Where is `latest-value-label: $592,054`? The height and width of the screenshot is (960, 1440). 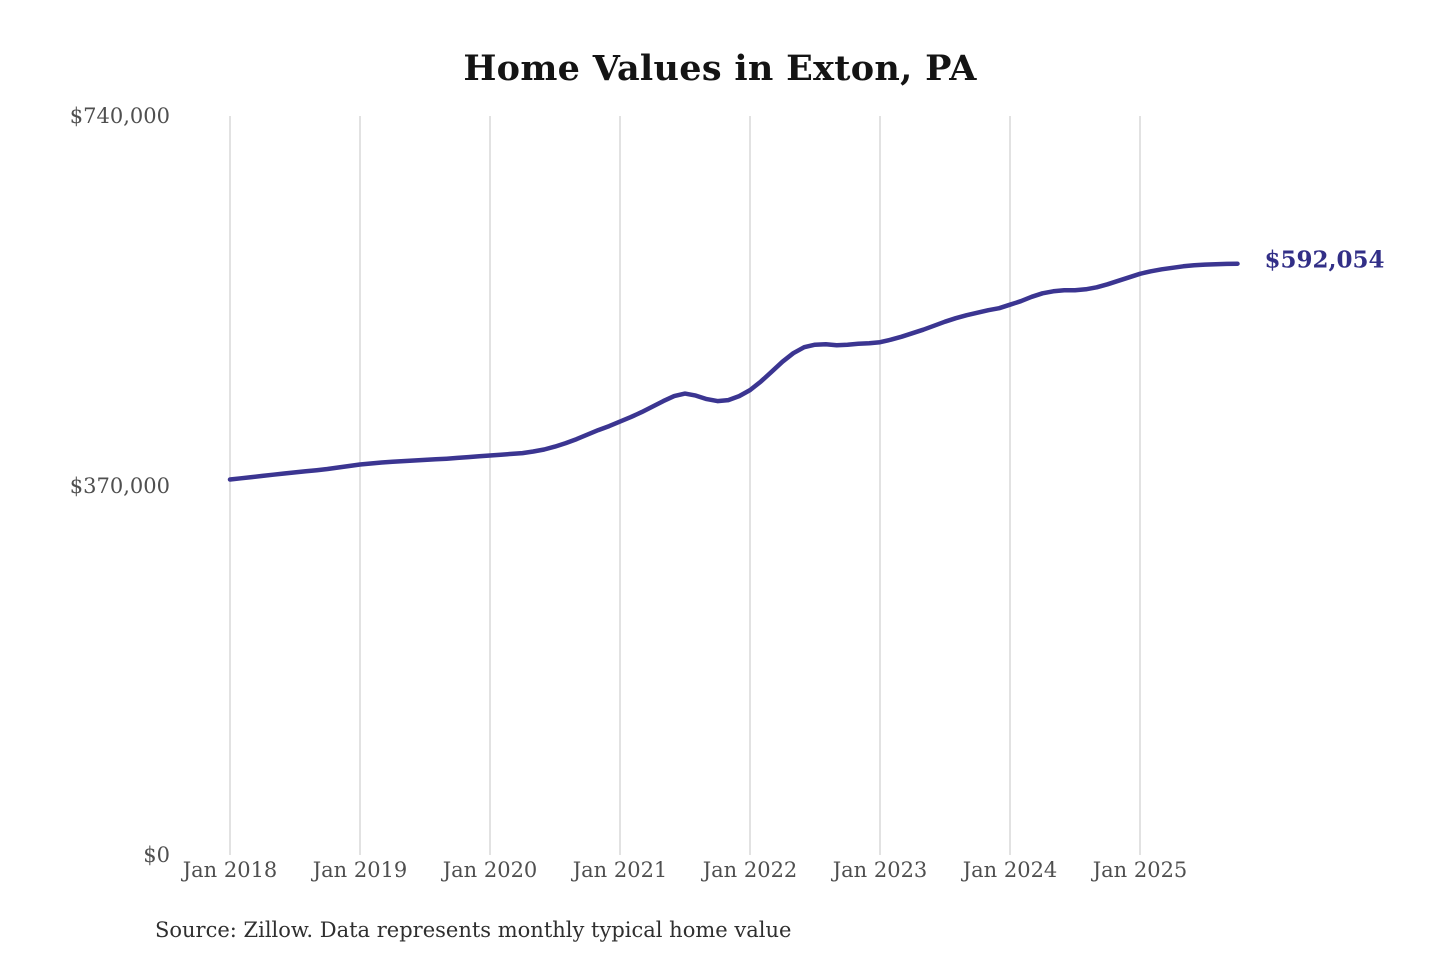 latest-value-label: $592,054 is located at coordinates (1324, 260).